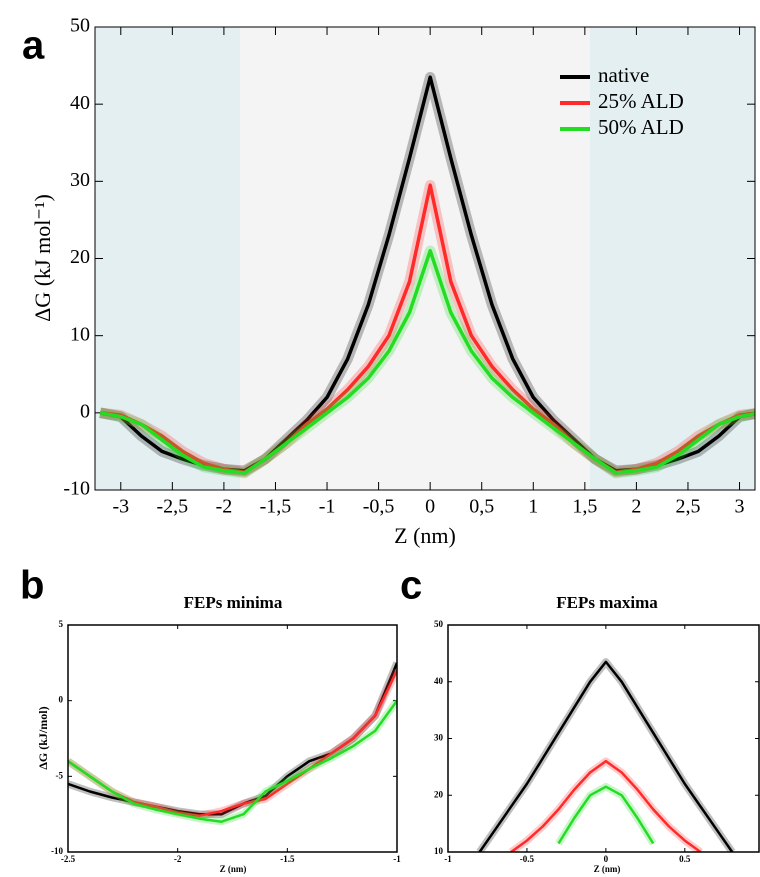 The height and width of the screenshot is (877, 760). What do you see at coordinates (411, 586) in the screenshot?
I see `panel-label: c` at bounding box center [411, 586].